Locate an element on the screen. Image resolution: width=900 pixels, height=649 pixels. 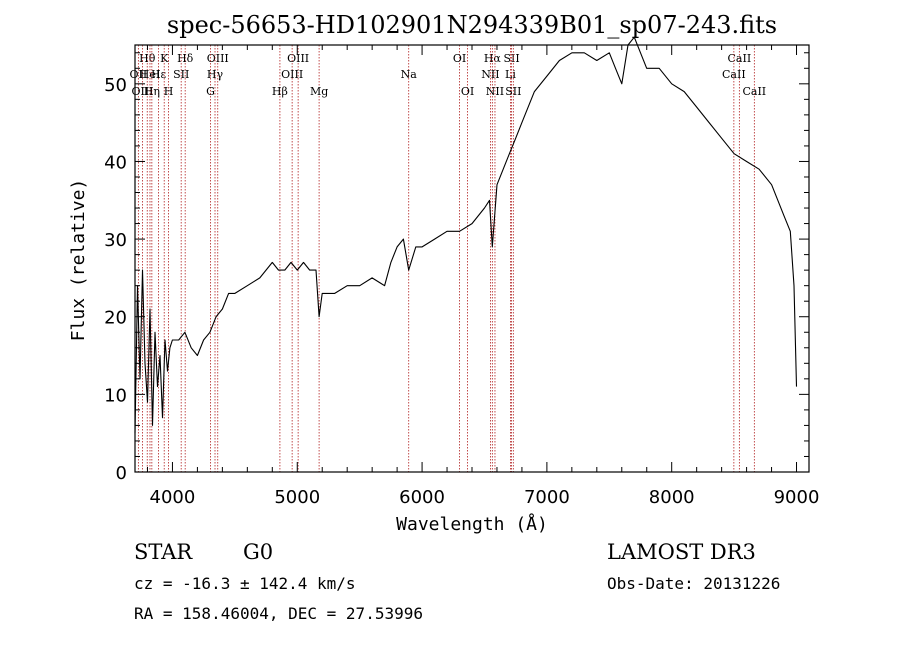
marker-label: HeI is located at coordinates (150, 74).